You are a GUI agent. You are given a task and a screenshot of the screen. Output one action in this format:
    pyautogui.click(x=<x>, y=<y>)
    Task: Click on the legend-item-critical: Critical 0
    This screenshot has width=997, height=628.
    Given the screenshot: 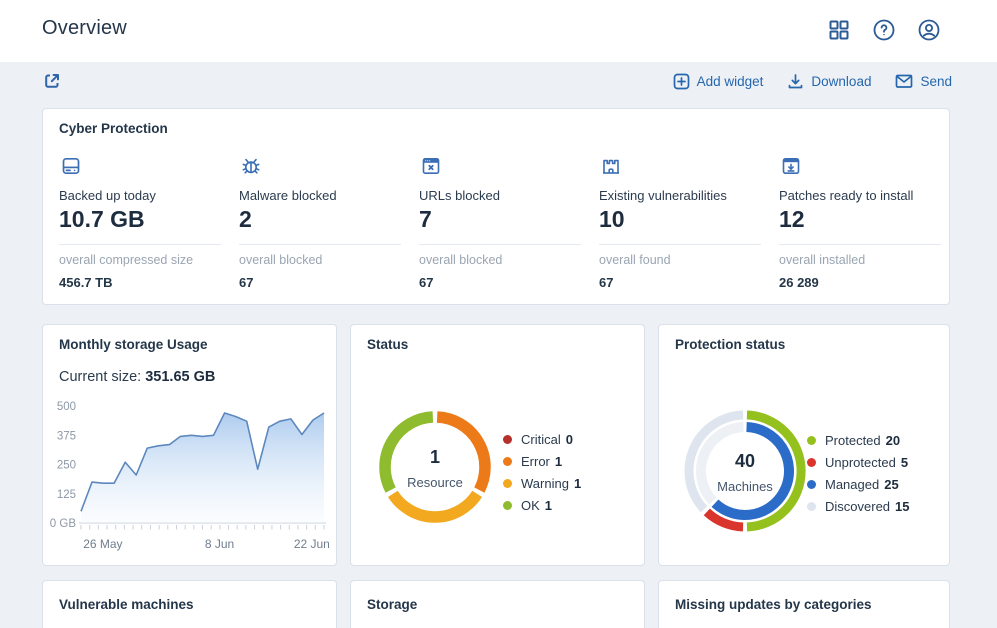 What is the action you would take?
    pyautogui.click(x=542, y=439)
    